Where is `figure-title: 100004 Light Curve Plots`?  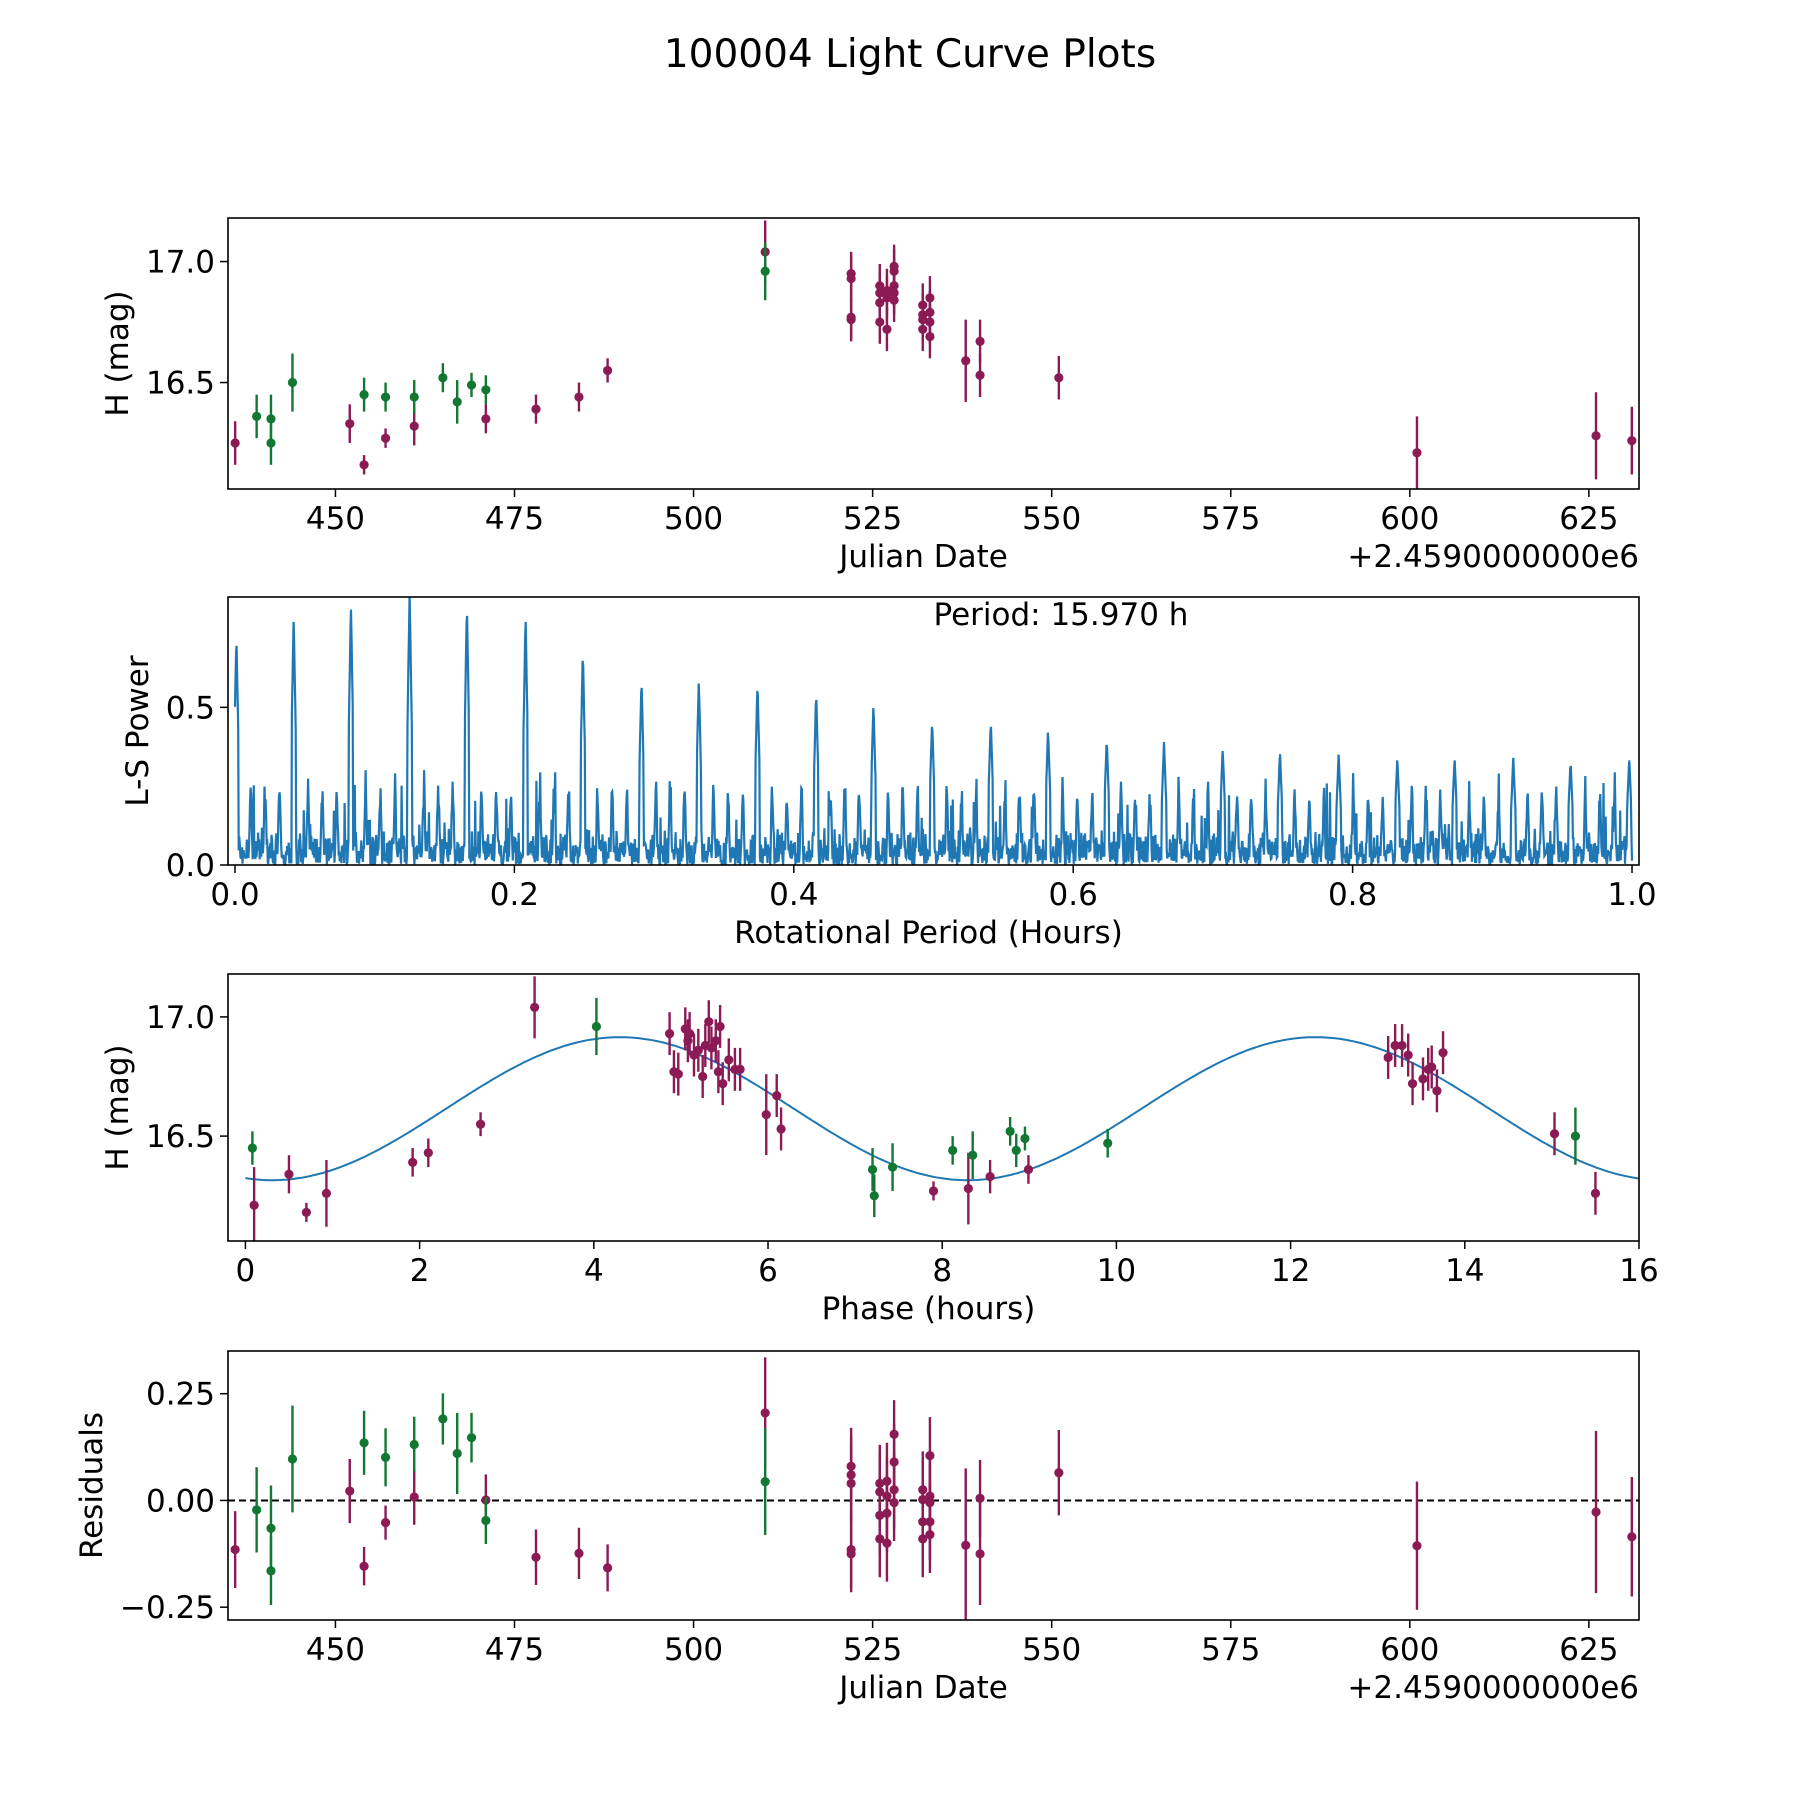
figure-title: 100004 Light Curve Plots is located at coordinates (910, 54).